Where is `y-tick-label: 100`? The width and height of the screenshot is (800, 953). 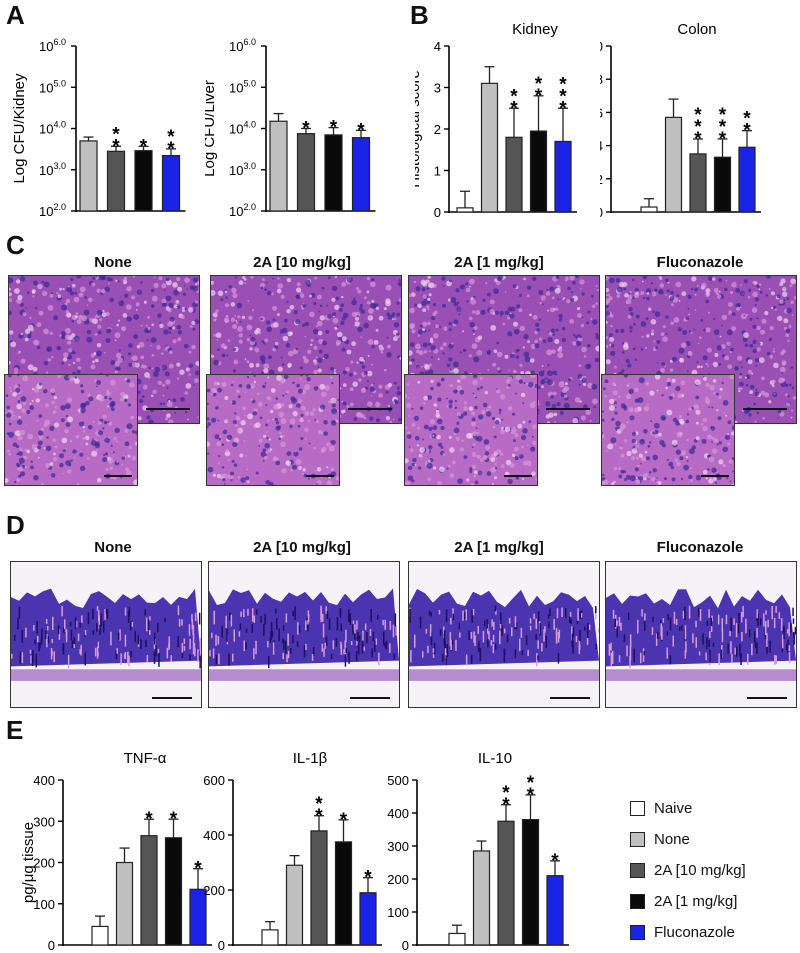 y-tick-label: 100 is located at coordinates (44, 904).